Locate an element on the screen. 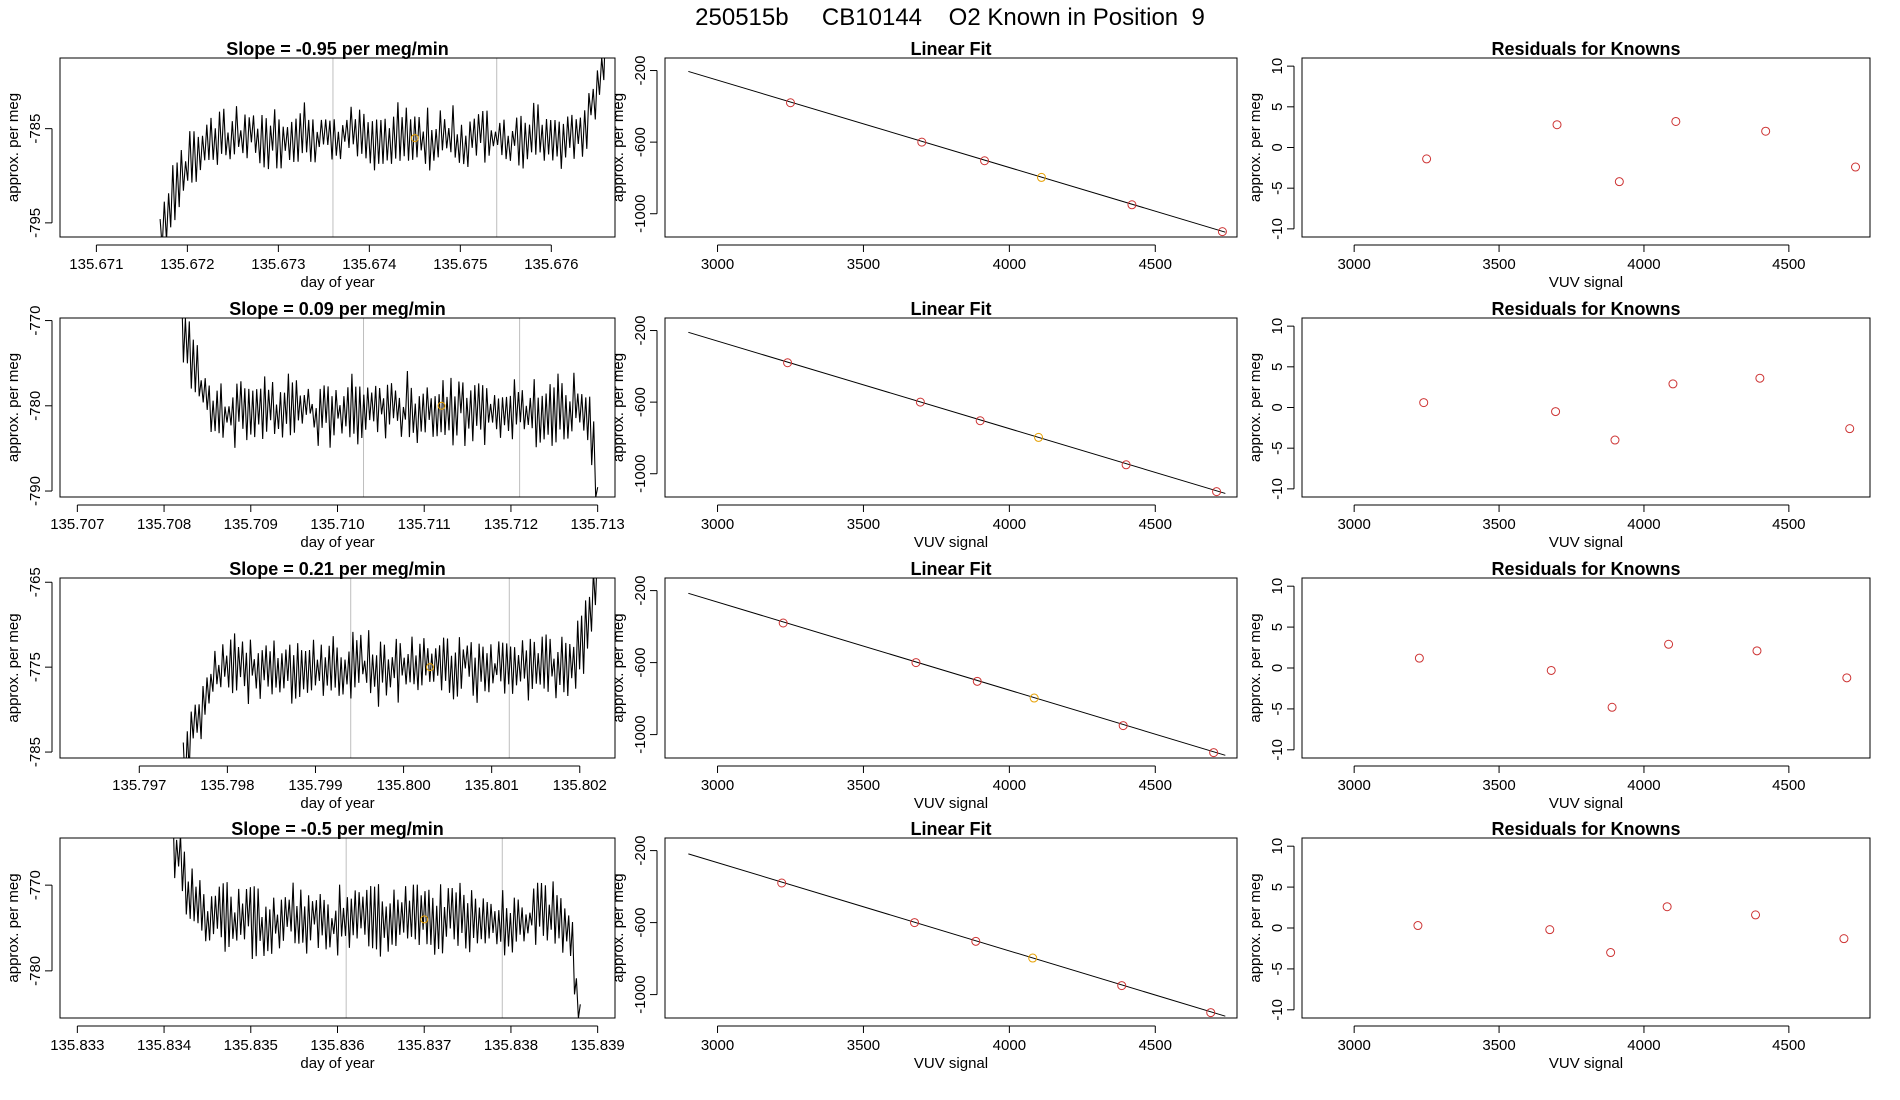 The image size is (1900, 1100). x-tick-label: 135.673 is located at coordinates (278, 264).